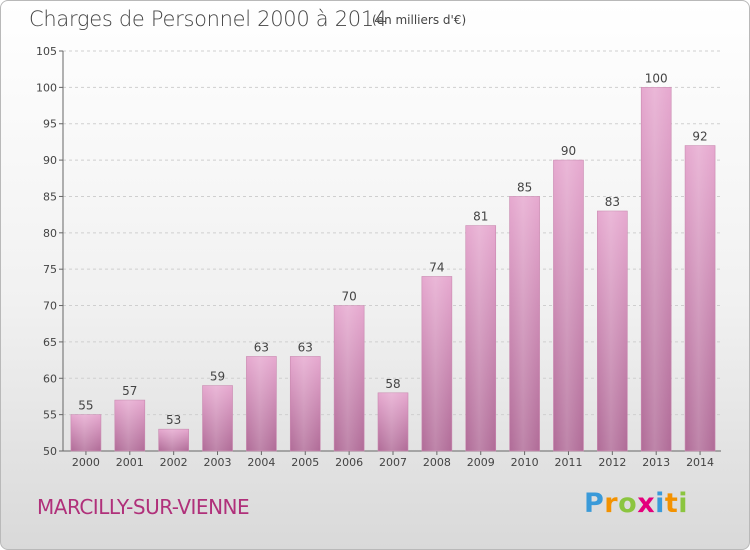 The image size is (750, 550). Describe the element at coordinates (50, 378) in the screenshot. I see `y-tick-label: 60` at that location.